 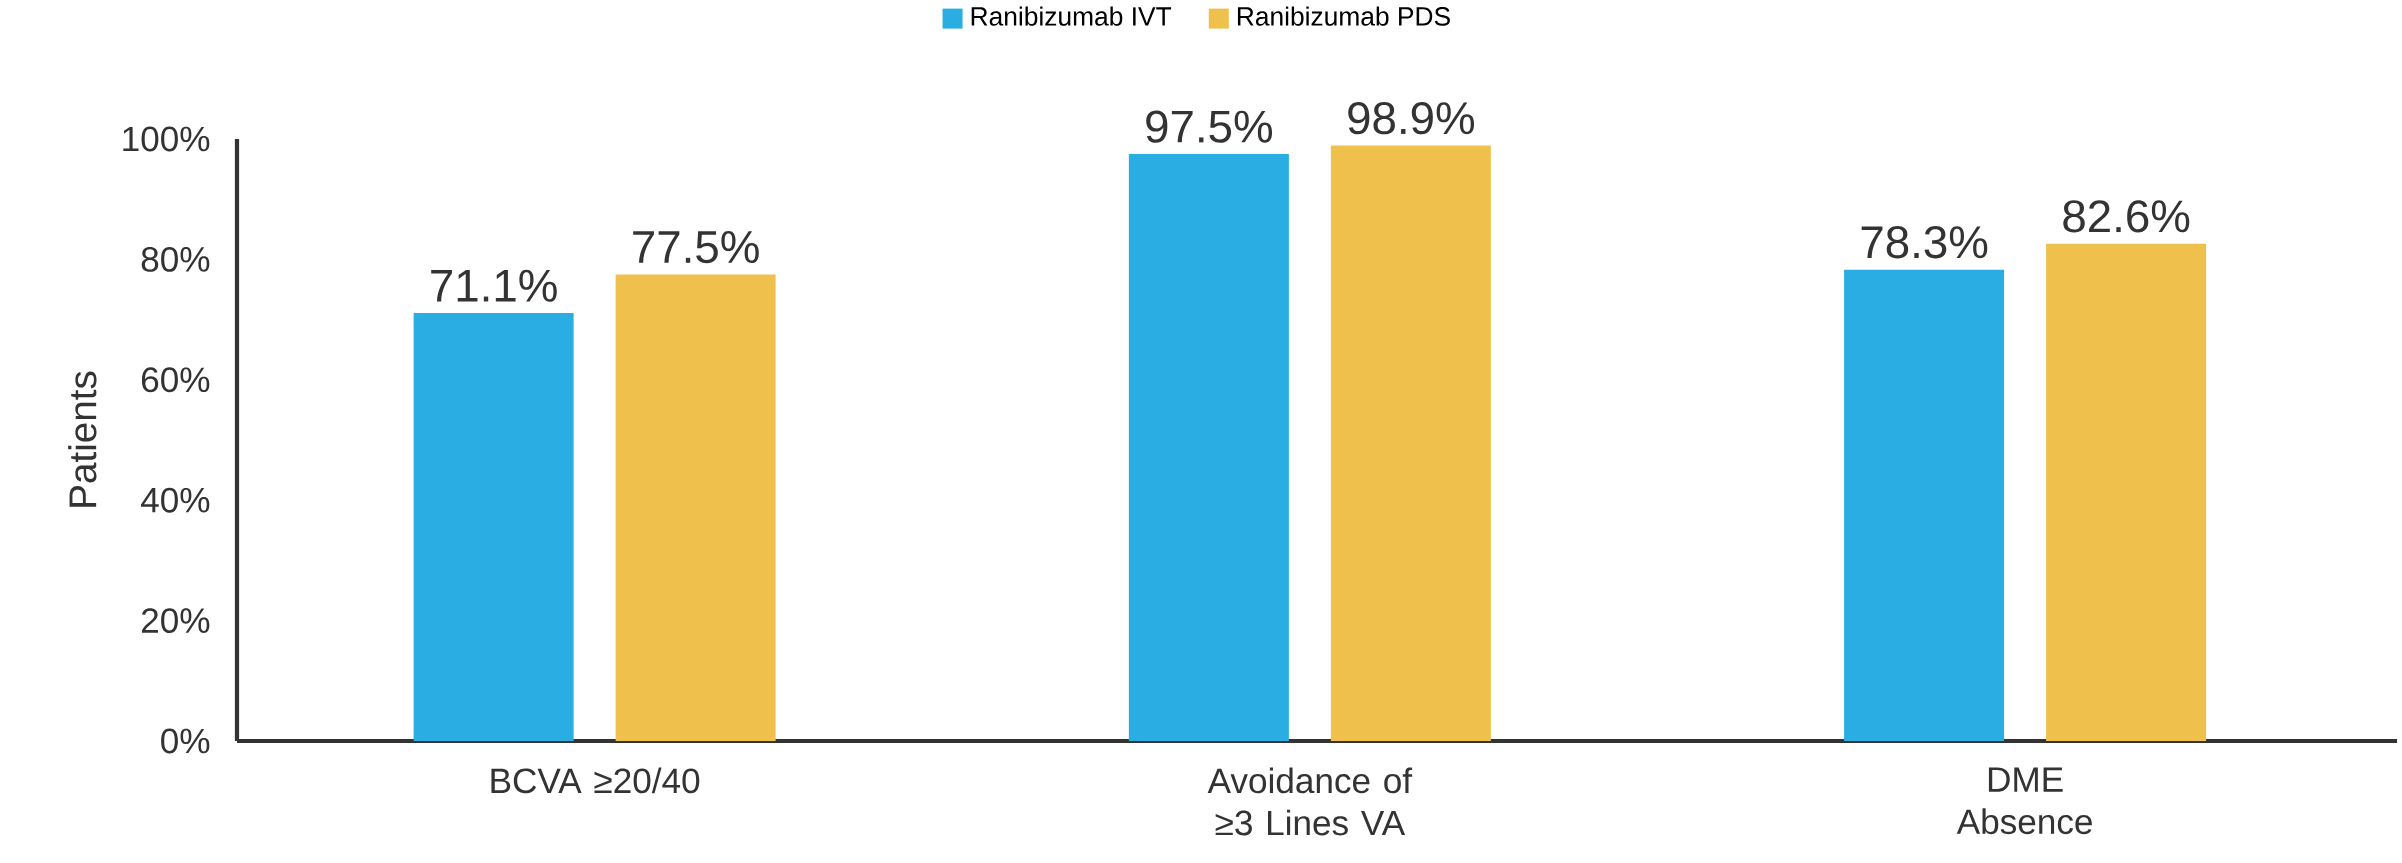 I want to click on legend-label: Ranibizumab PDS, so click(x=1343, y=16).